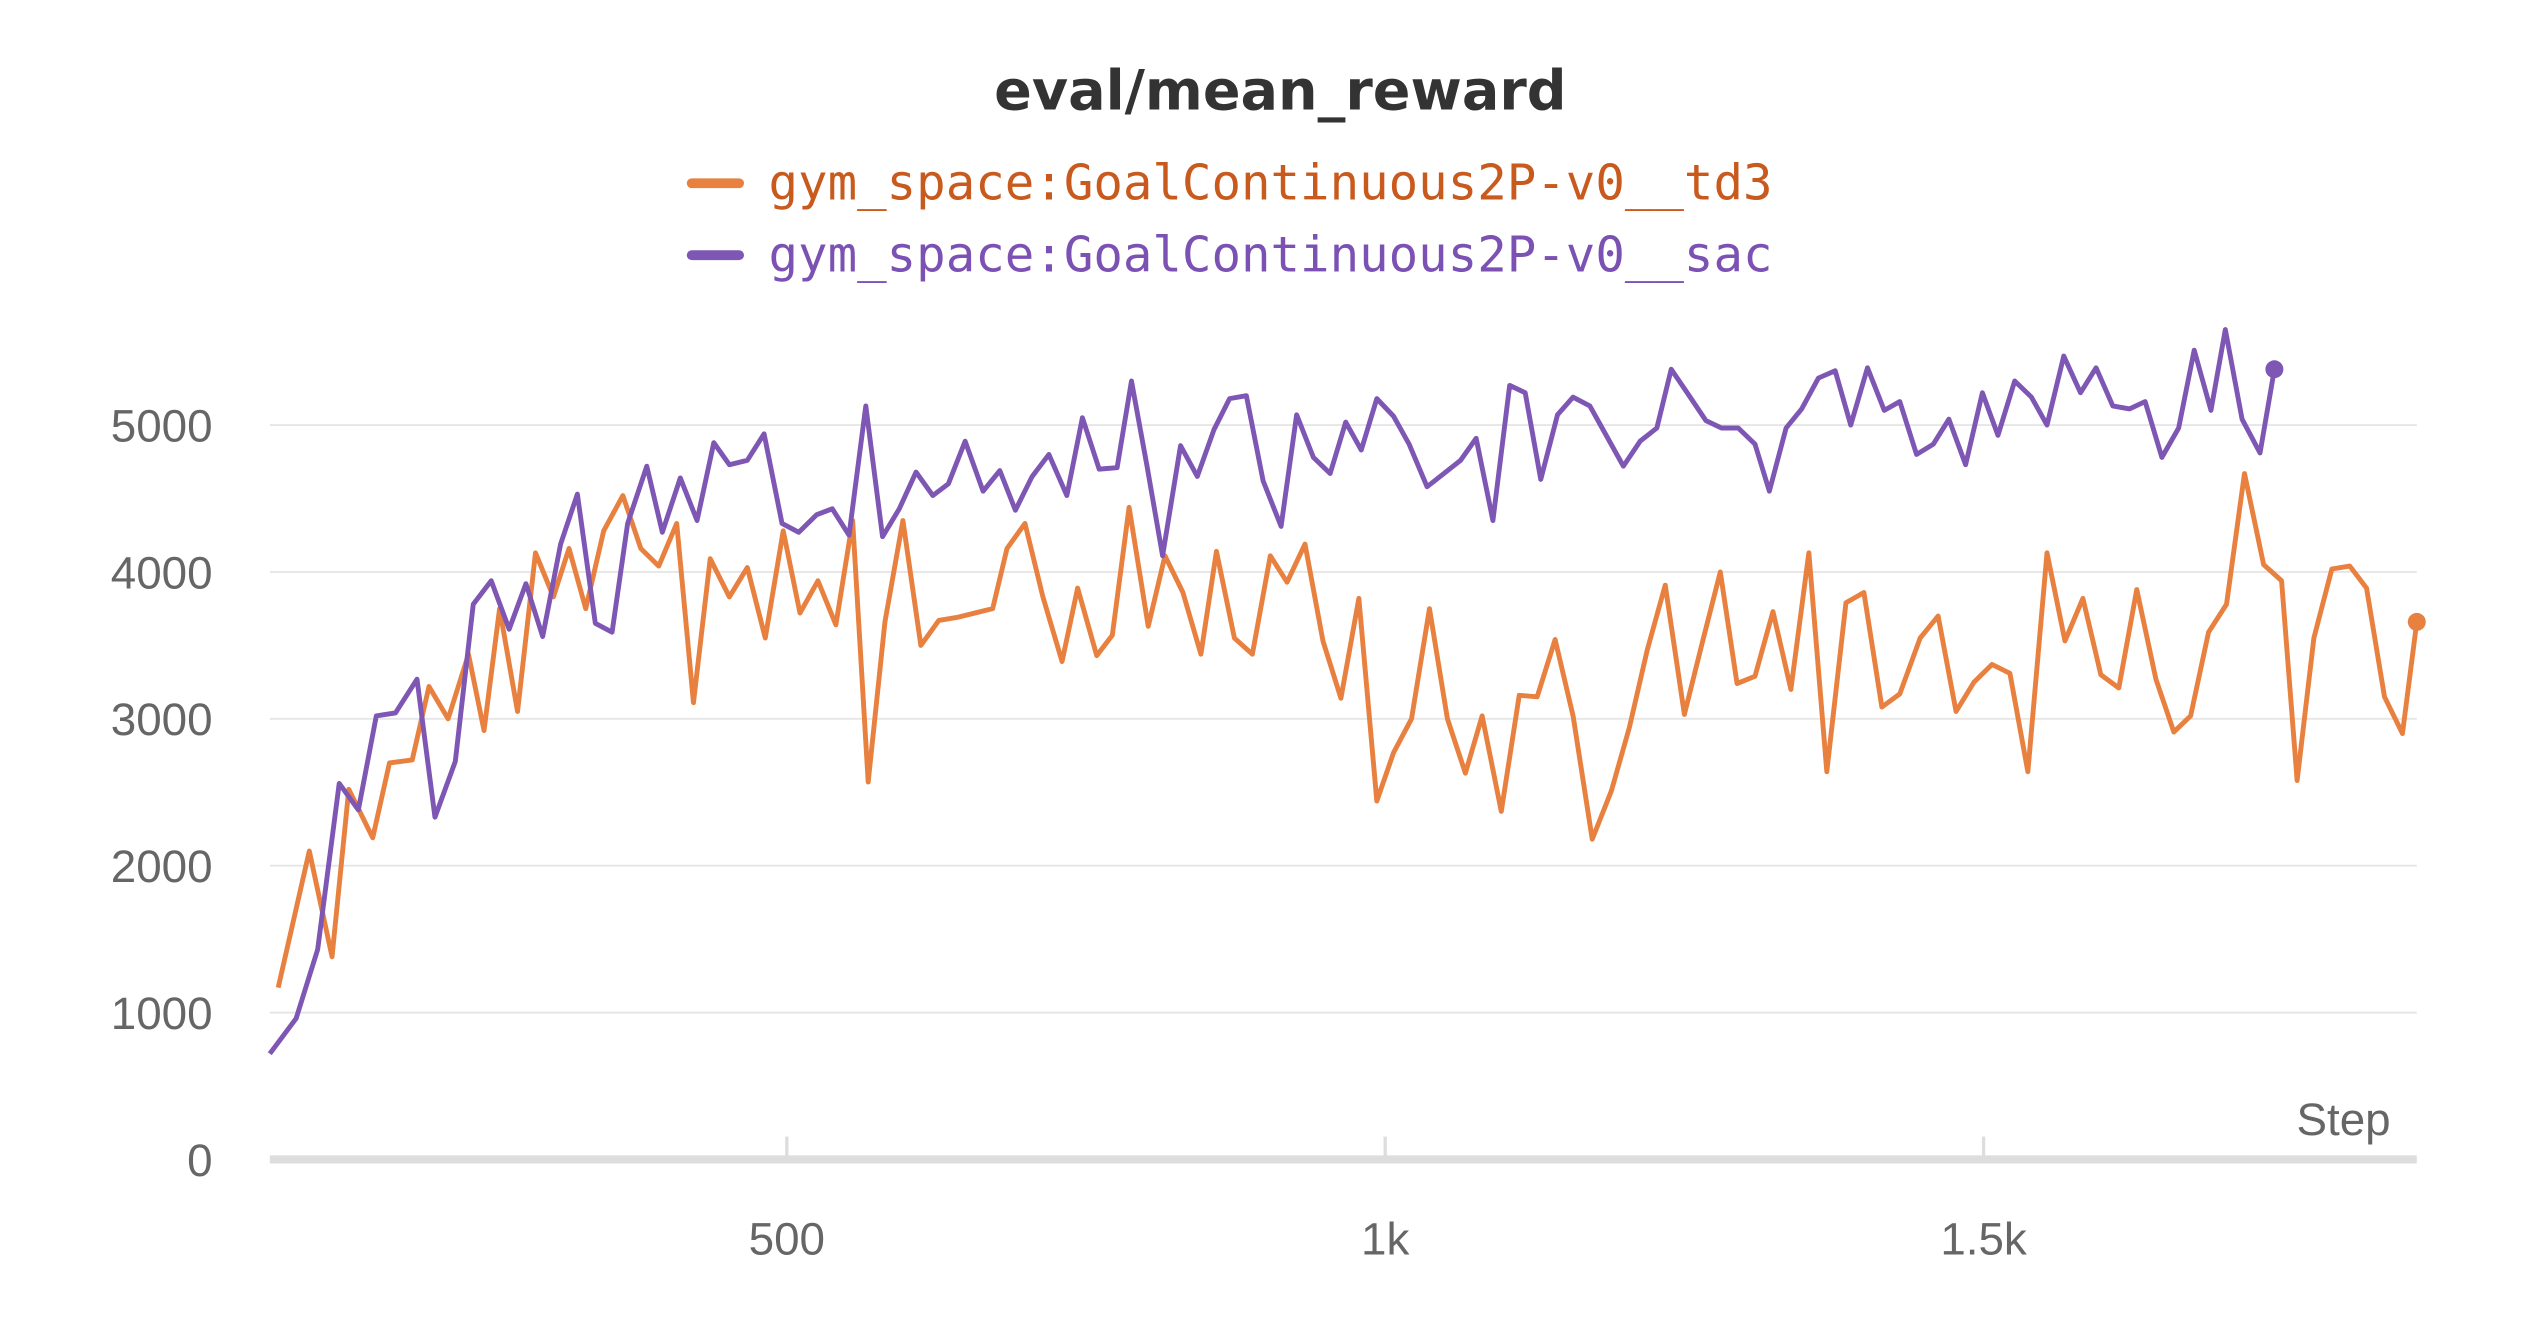 This screenshot has height=1328, width=2528. Describe the element at coordinates (162, 866) in the screenshot. I see `y-tick-label: 2000` at that location.